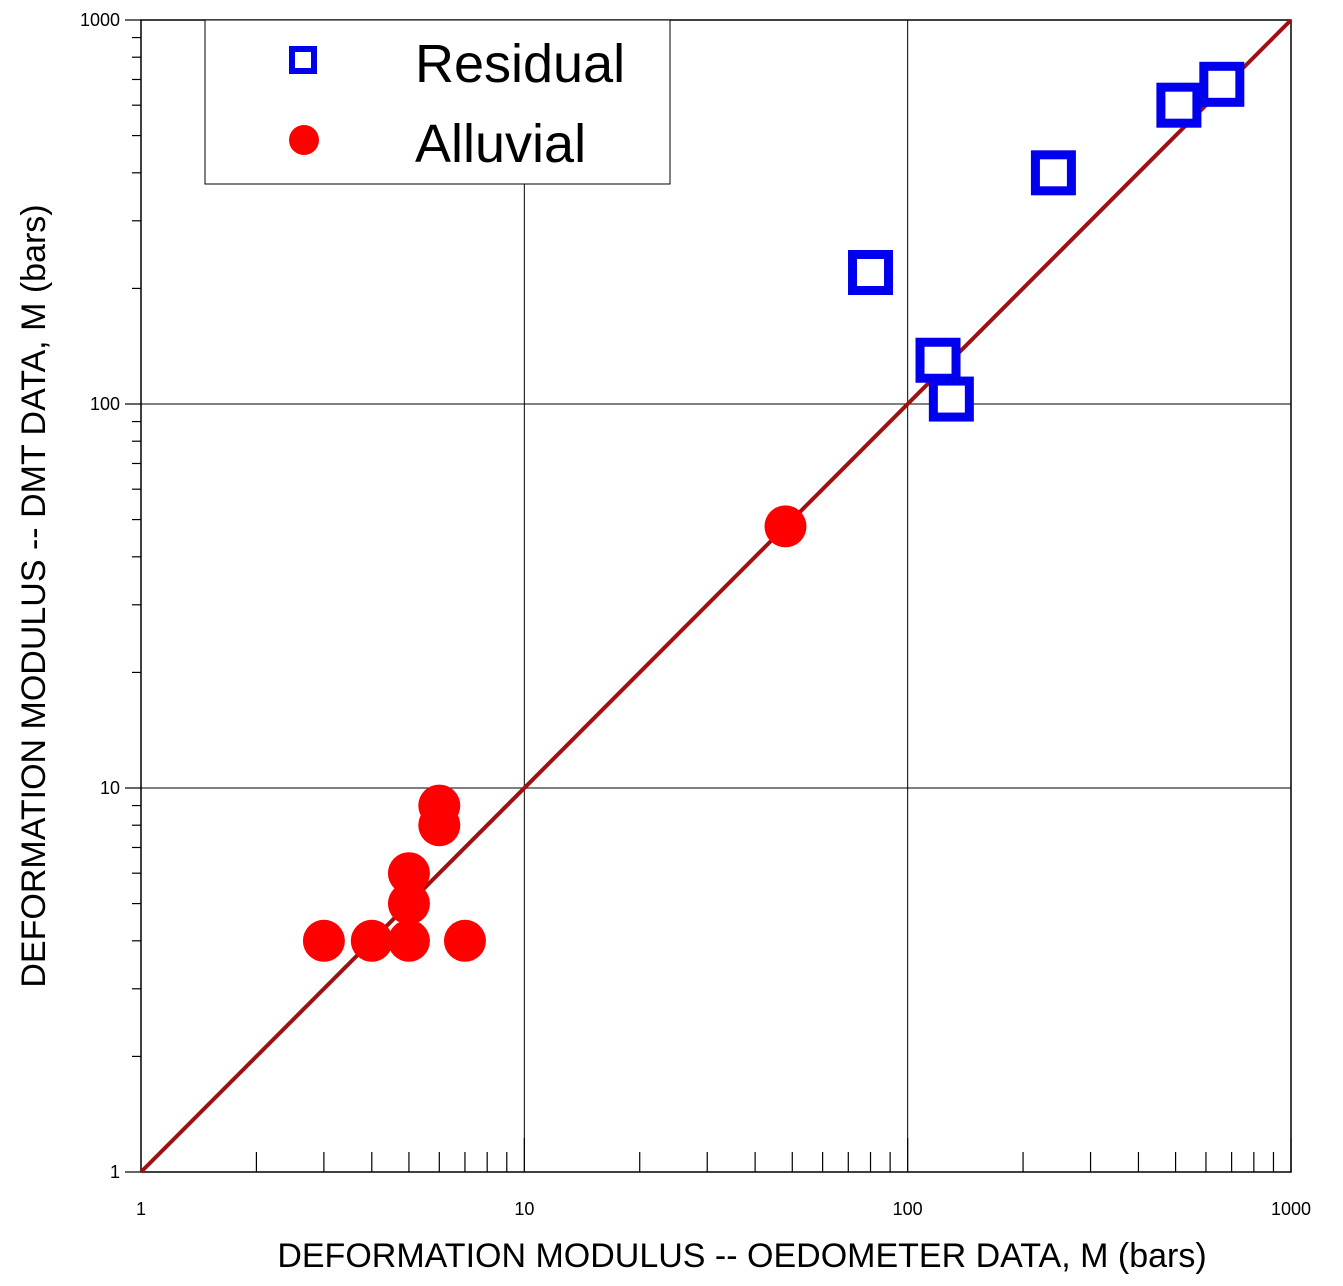 This screenshot has width=1343, height=1286. I want to click on x-tick-label: 10, so click(524, 1209).